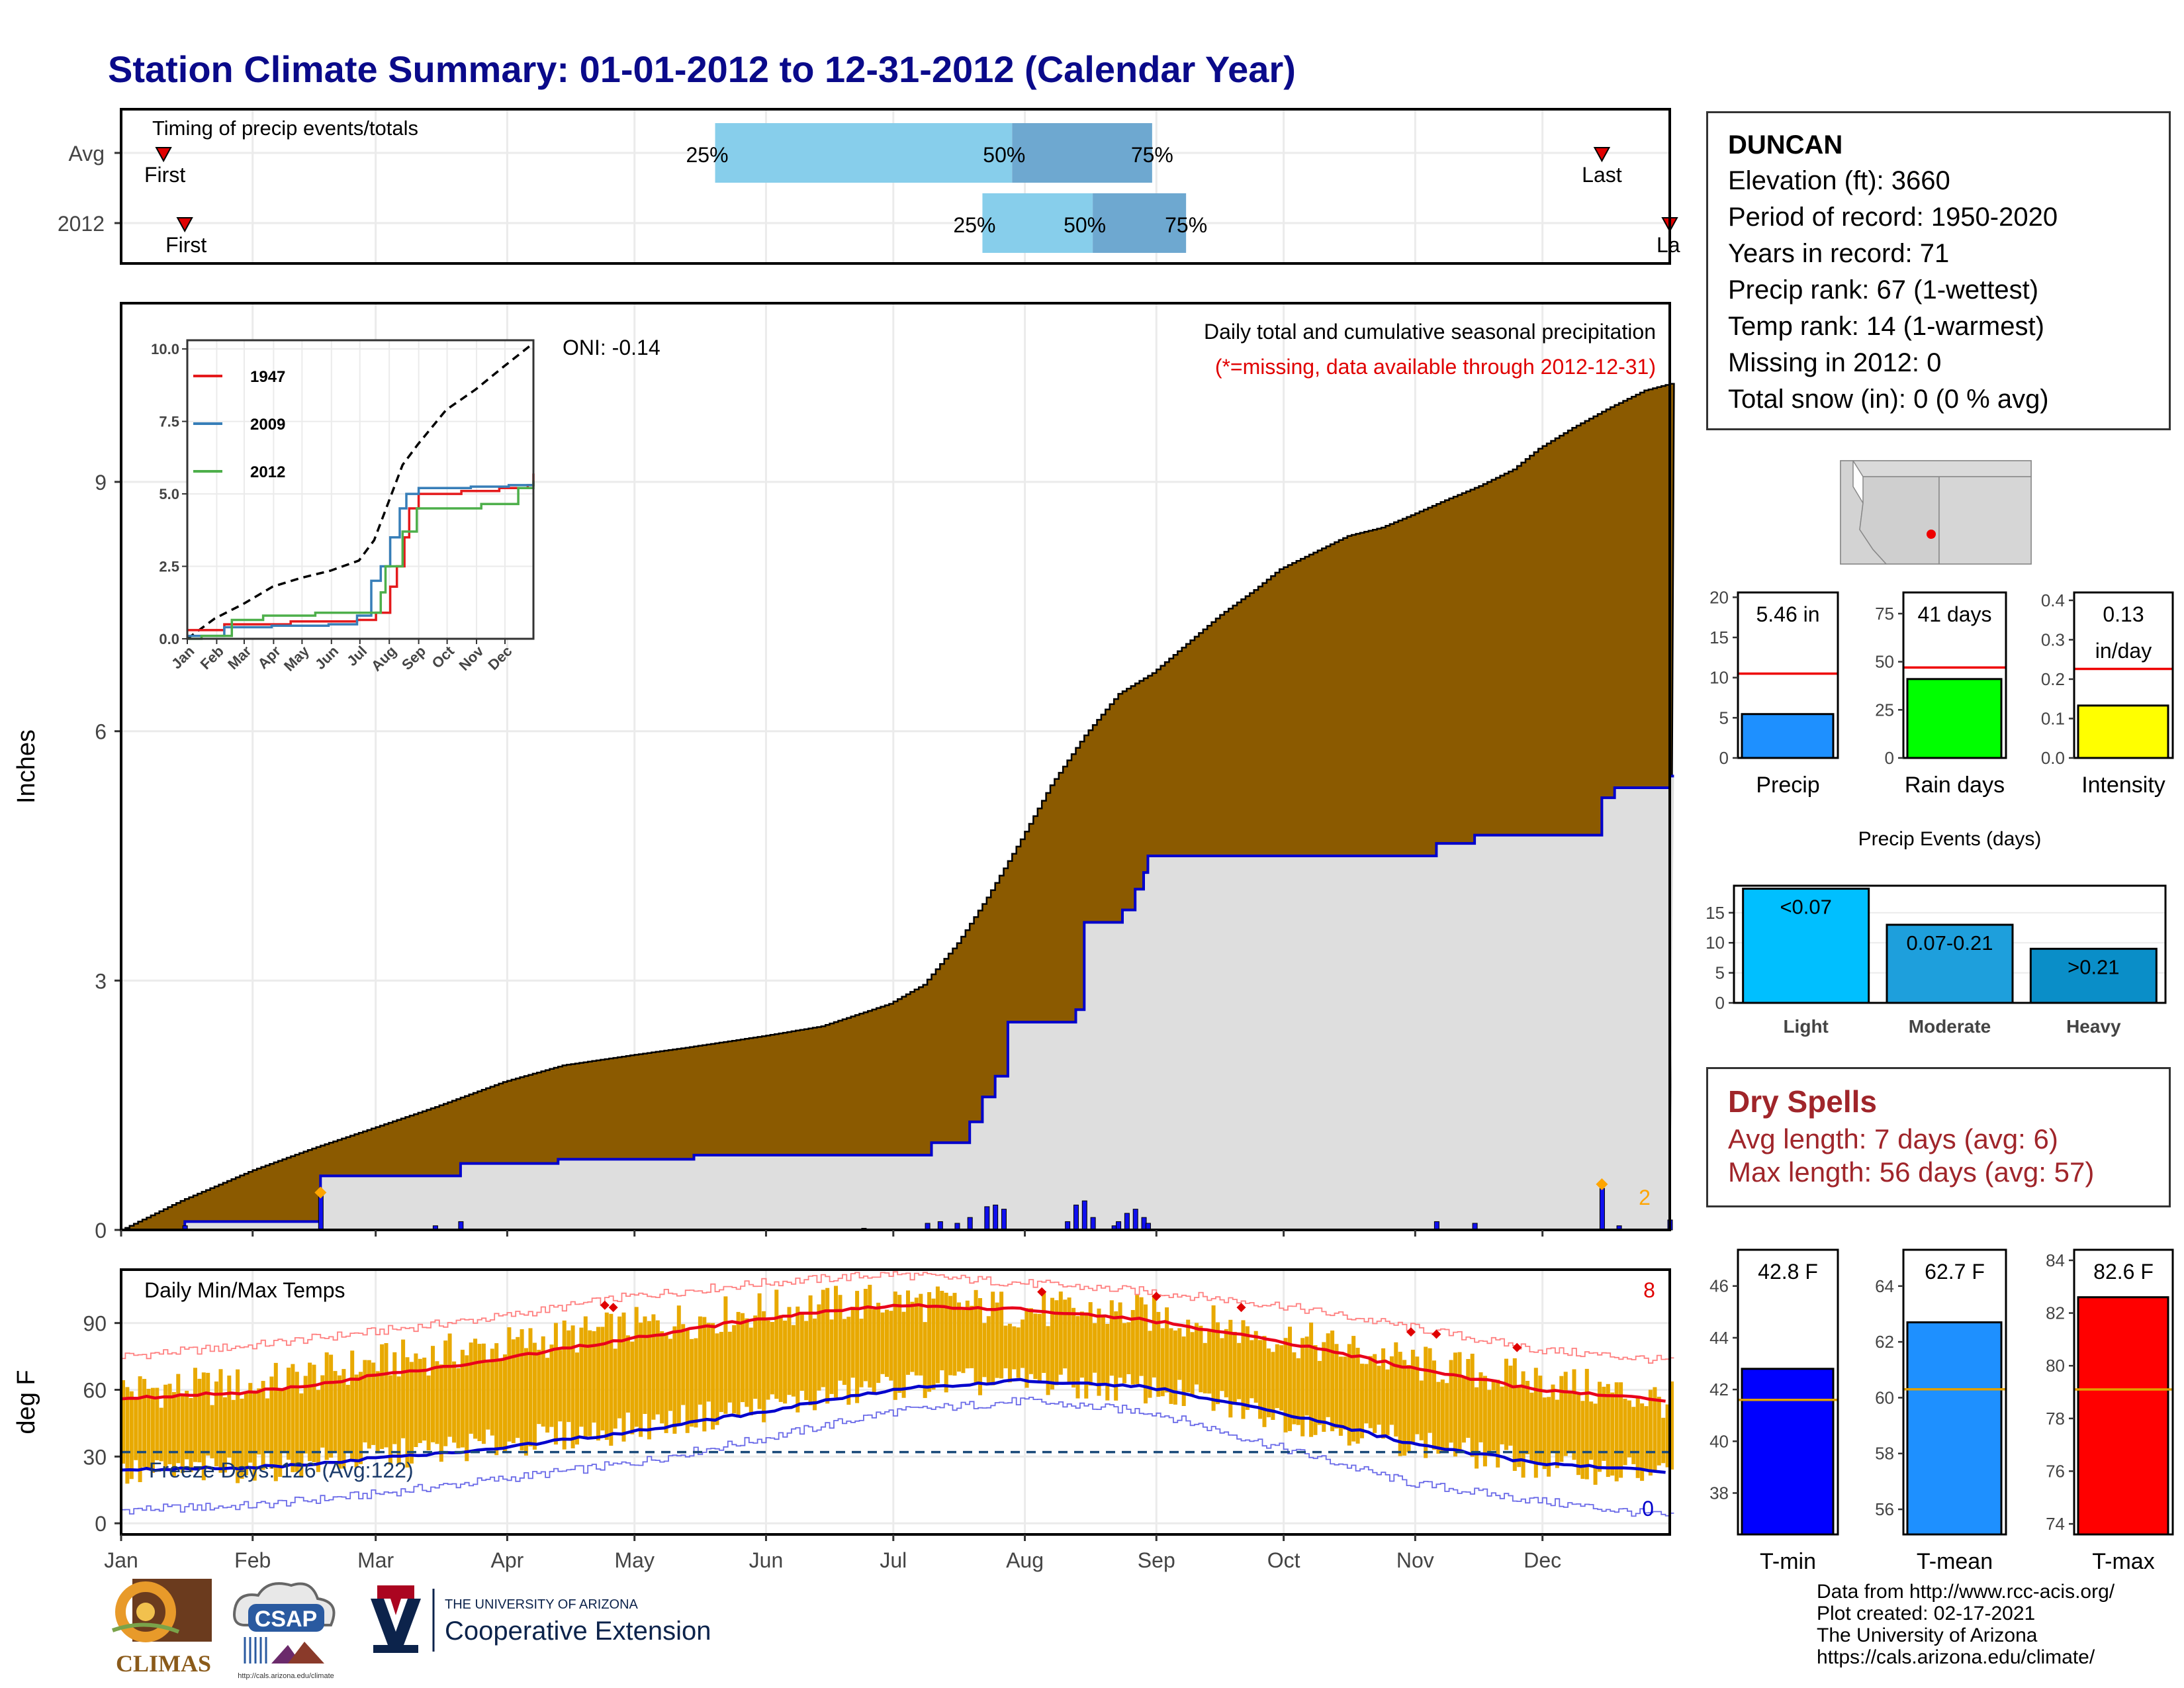 This screenshot has width=2184, height=1688. Describe the element at coordinates (2093, 1026) in the screenshot. I see `events-category-label: Heavy` at that location.